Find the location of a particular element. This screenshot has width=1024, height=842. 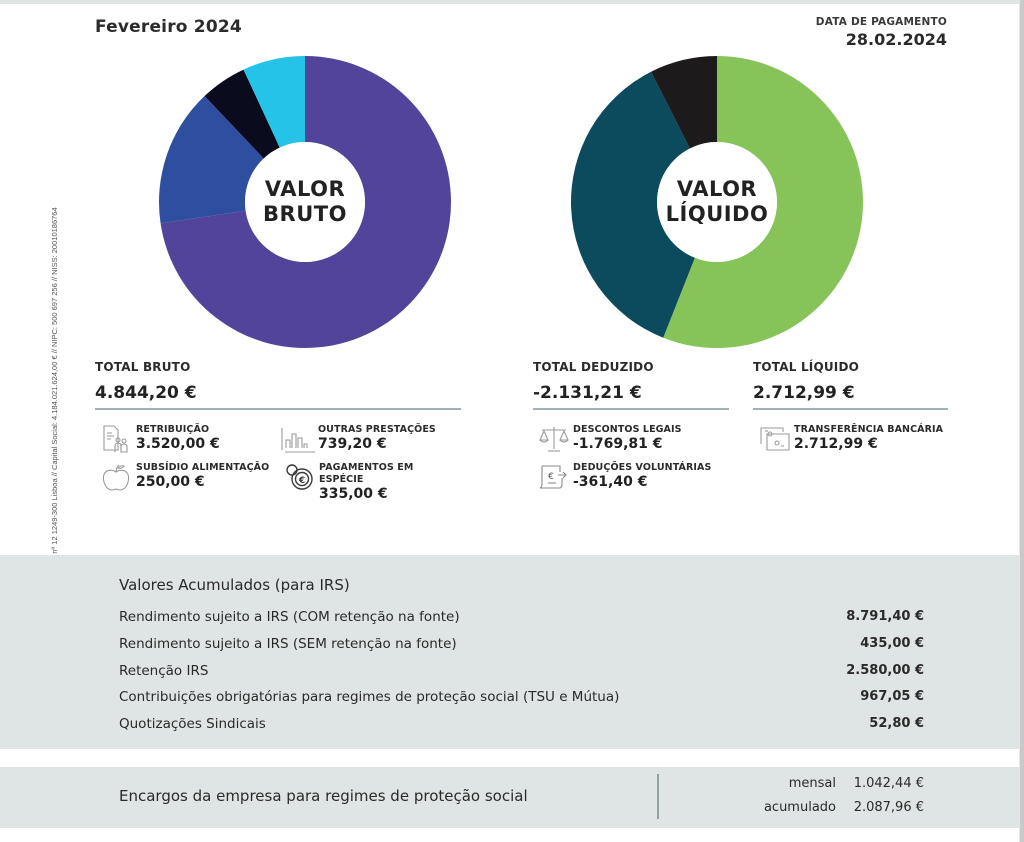

net-item-descontos-legais: DESCONTOS LEGAIS -1.769,81 € is located at coordinates (610, 439).